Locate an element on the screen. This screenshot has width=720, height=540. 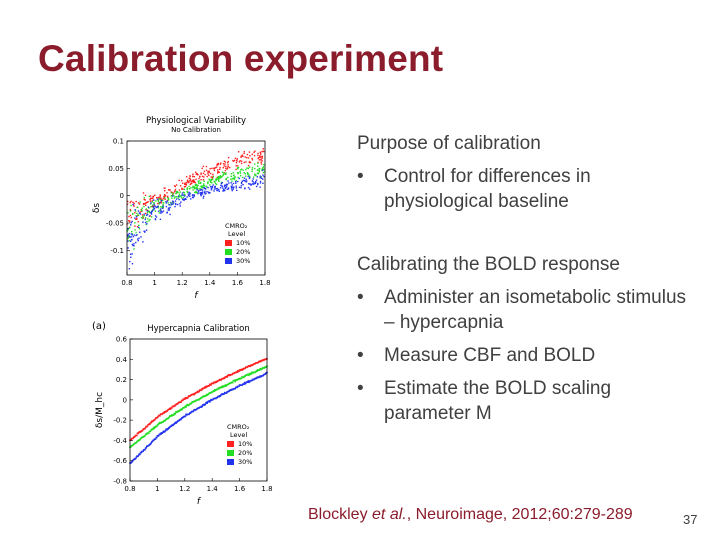
chart-subtitle: No Calibration is located at coordinates (196, 130).